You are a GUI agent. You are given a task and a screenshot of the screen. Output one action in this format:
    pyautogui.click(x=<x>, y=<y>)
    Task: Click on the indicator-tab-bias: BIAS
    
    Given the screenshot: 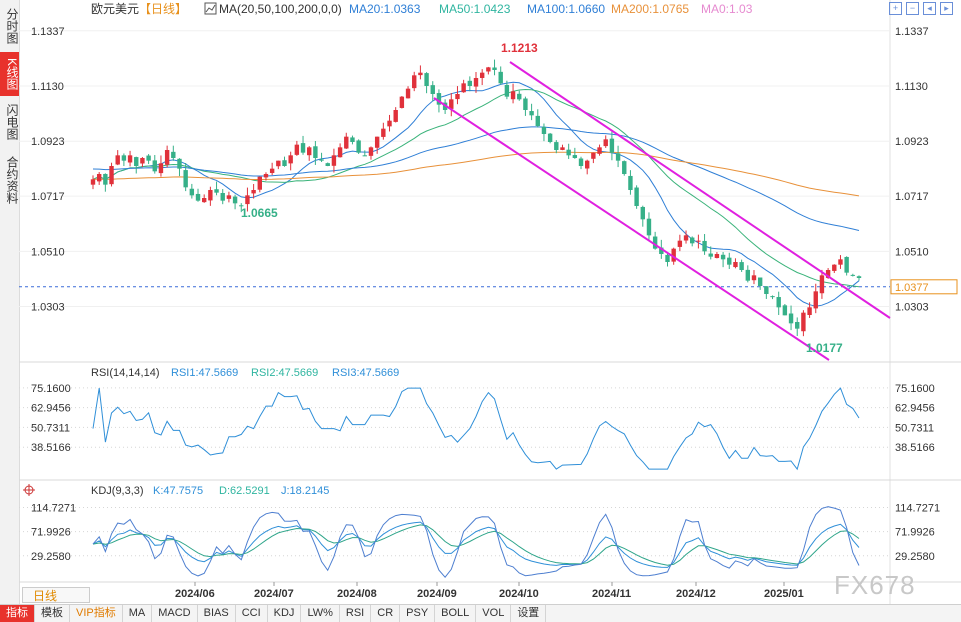 What is the action you would take?
    pyautogui.click(x=217, y=613)
    